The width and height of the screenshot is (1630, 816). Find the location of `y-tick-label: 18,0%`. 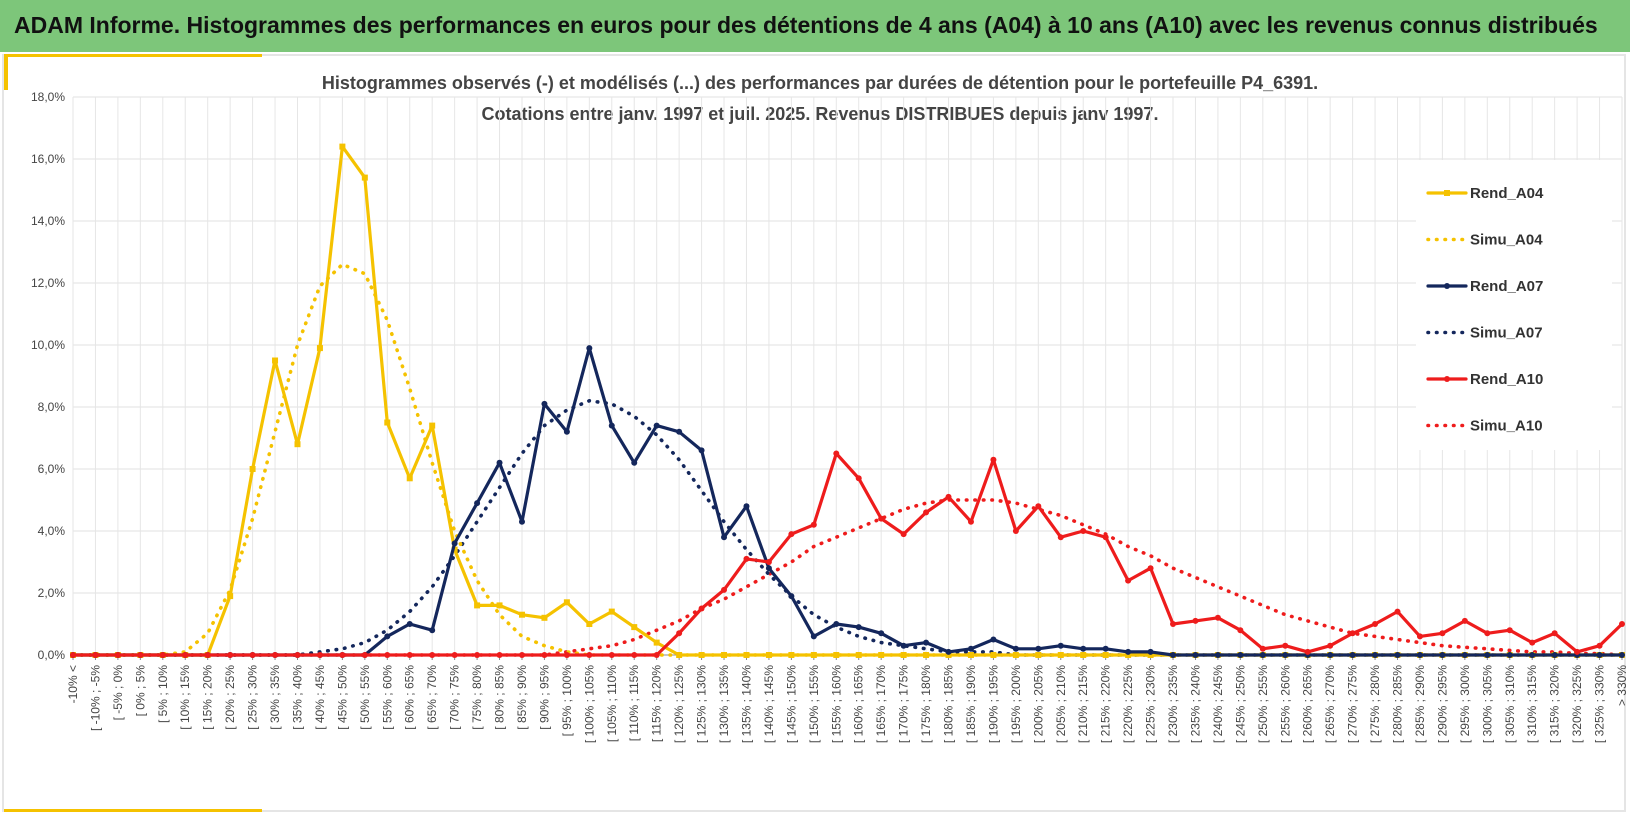

y-tick-label: 18,0% is located at coordinates (48, 97).